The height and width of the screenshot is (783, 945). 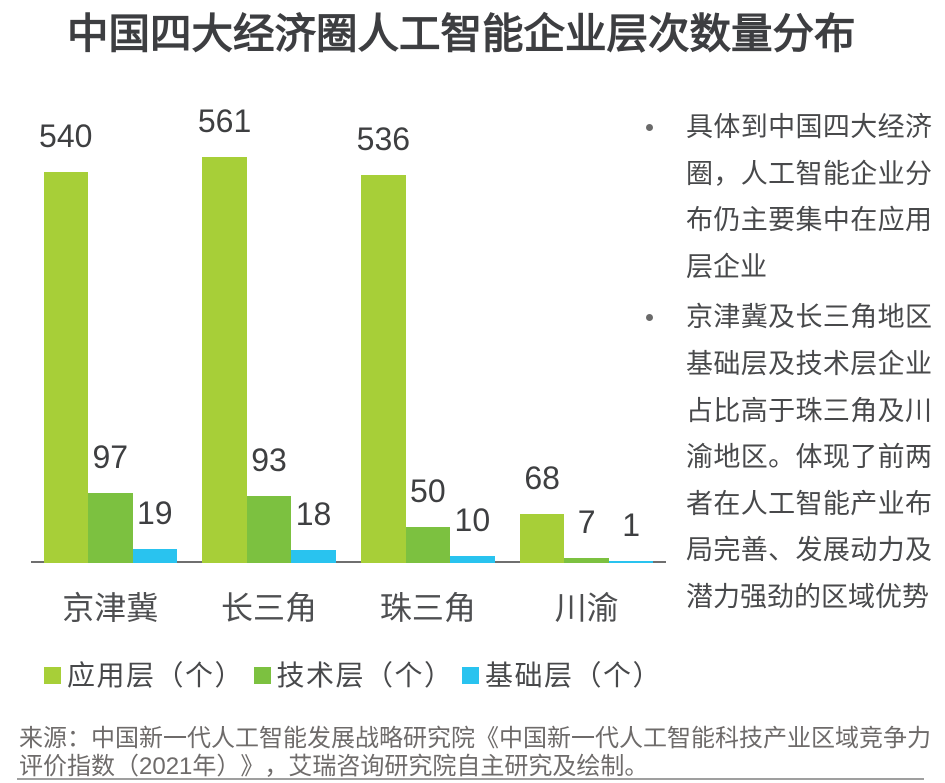 What do you see at coordinates (427, 608) in the screenshot?
I see `category-label-珠三角: 珠三角` at bounding box center [427, 608].